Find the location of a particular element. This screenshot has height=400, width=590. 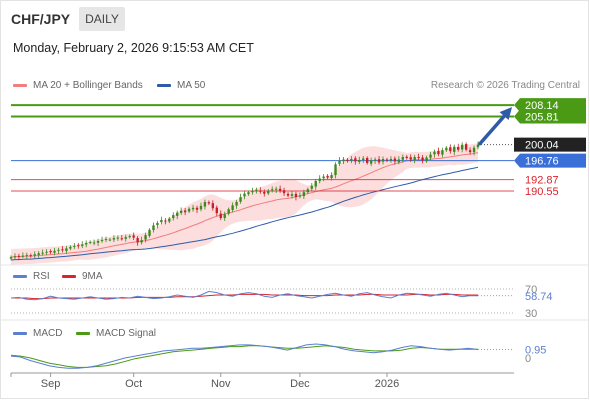

target-arrow-shaft is located at coordinates (493, 129).